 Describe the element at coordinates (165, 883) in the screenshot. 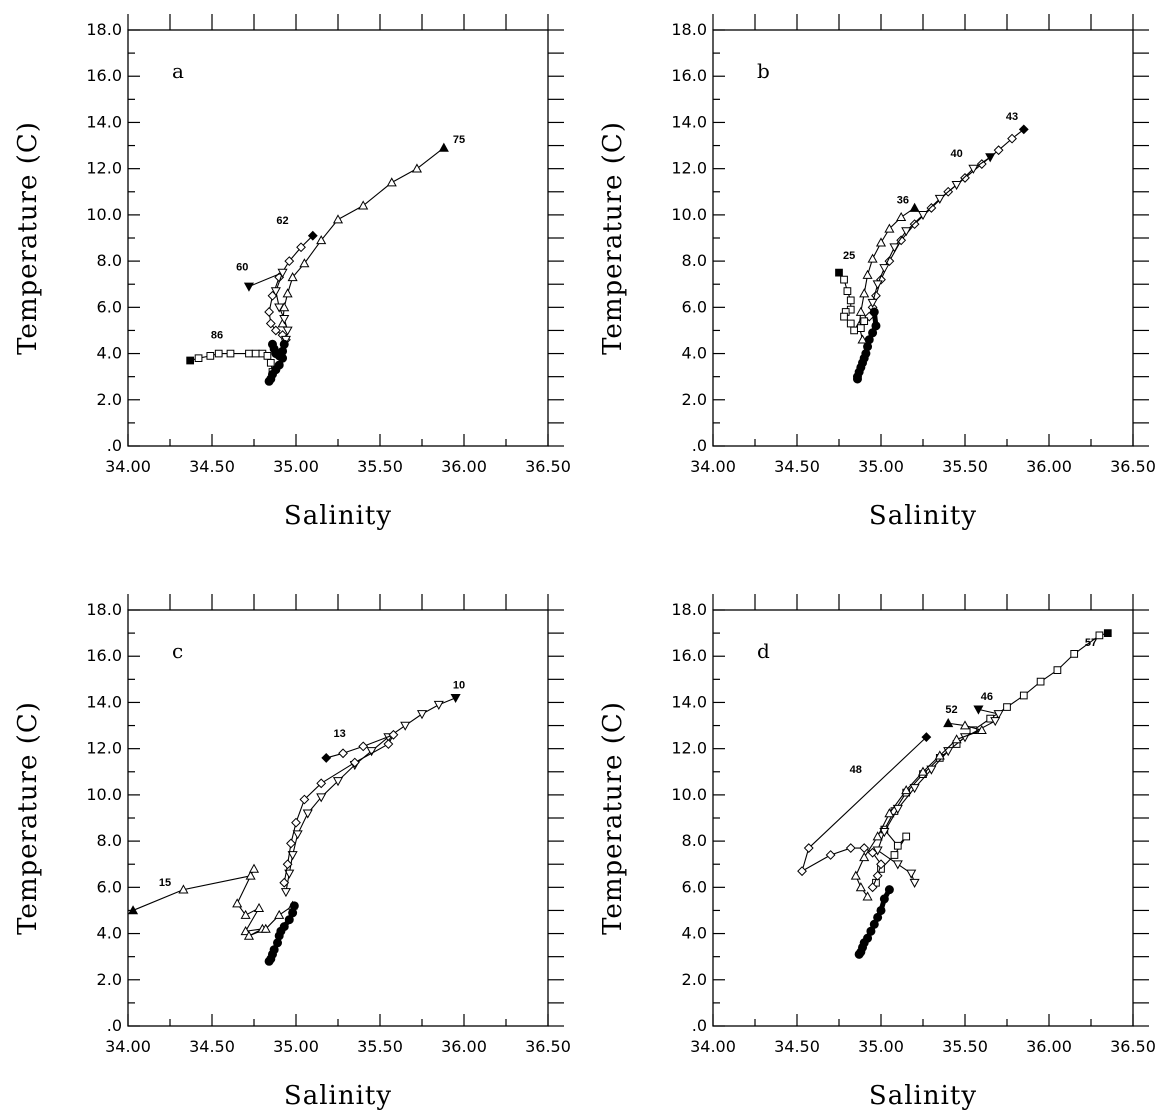

I see `station-label: 15` at that location.